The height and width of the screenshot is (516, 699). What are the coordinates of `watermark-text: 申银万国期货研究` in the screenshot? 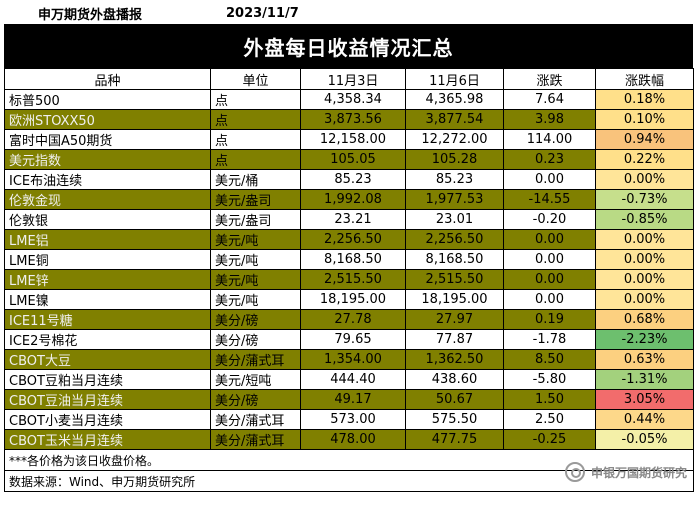 It's located at (638, 472).